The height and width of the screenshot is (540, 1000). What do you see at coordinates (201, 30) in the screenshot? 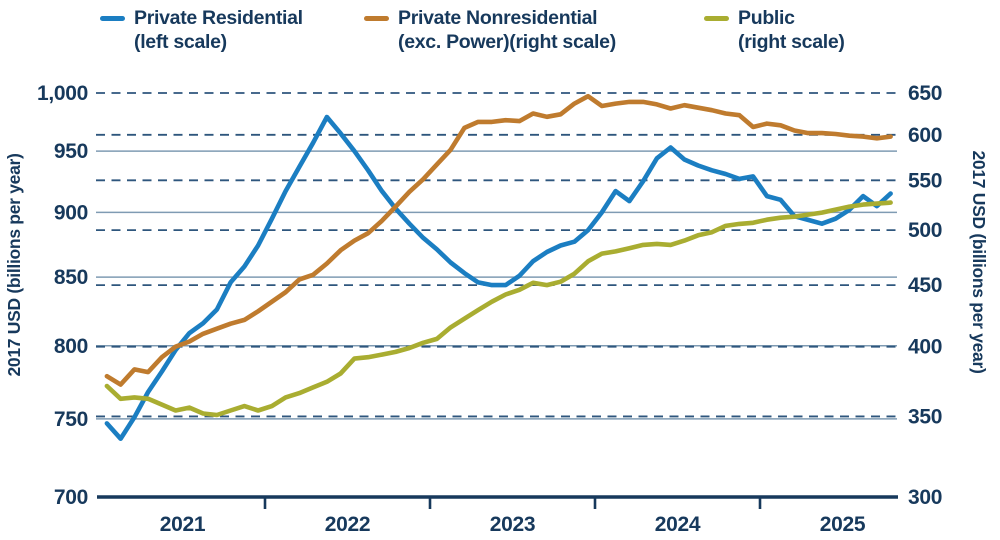
I see `legend-item-private-residential: Private Residential (left scale)` at bounding box center [201, 30].